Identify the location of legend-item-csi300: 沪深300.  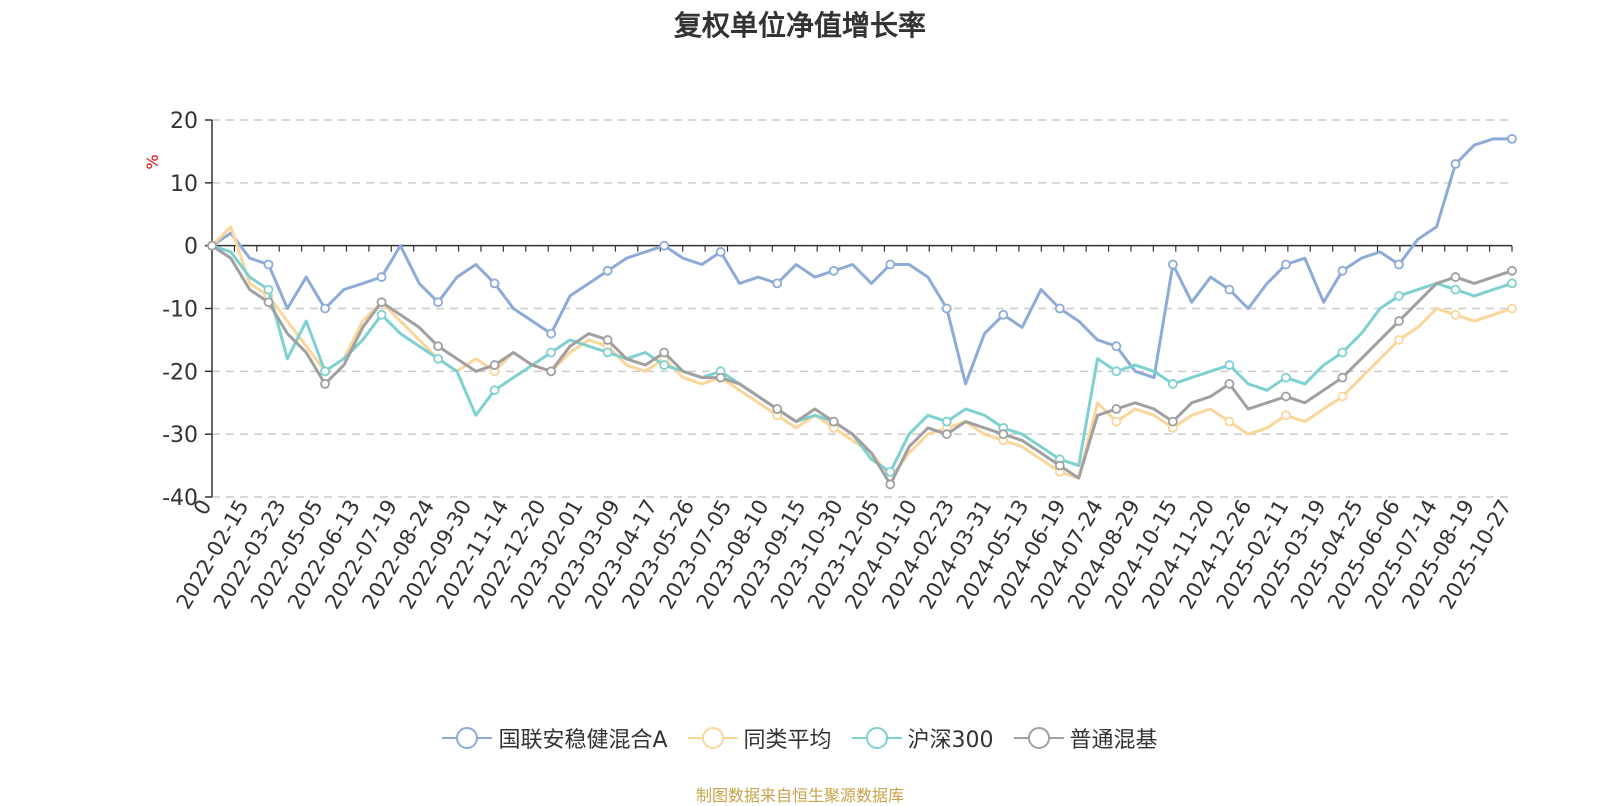
(922, 738).